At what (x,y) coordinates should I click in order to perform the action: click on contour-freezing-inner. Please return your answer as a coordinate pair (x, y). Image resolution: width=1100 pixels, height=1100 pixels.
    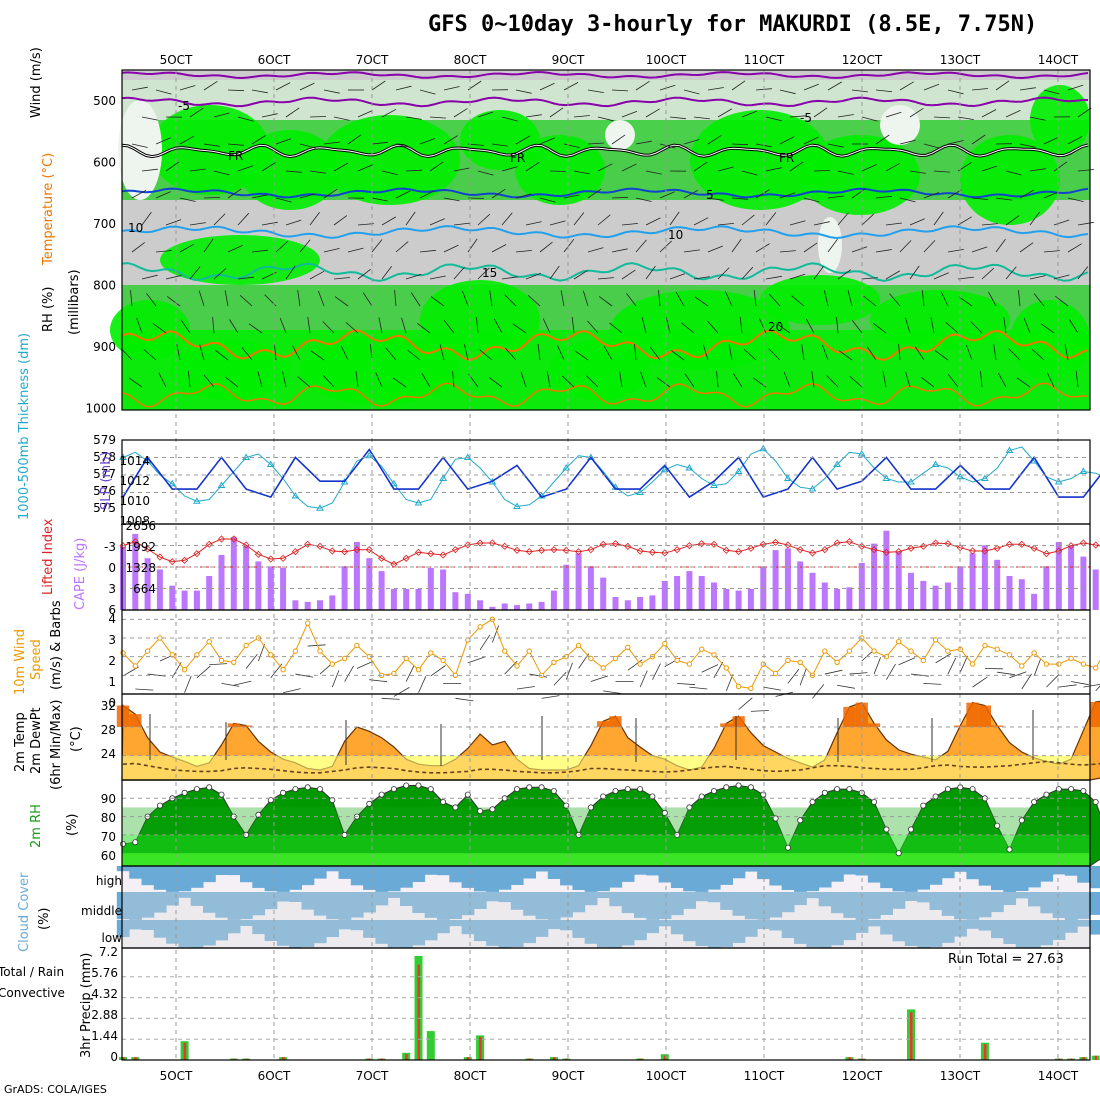
    Looking at the image, I should click on (605, 151).